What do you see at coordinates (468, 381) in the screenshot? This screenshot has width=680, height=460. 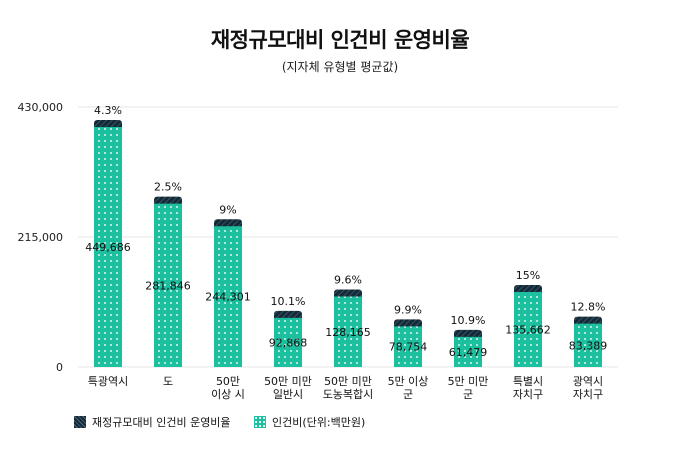 I see `x-tick-label: 5만 미만` at bounding box center [468, 381].